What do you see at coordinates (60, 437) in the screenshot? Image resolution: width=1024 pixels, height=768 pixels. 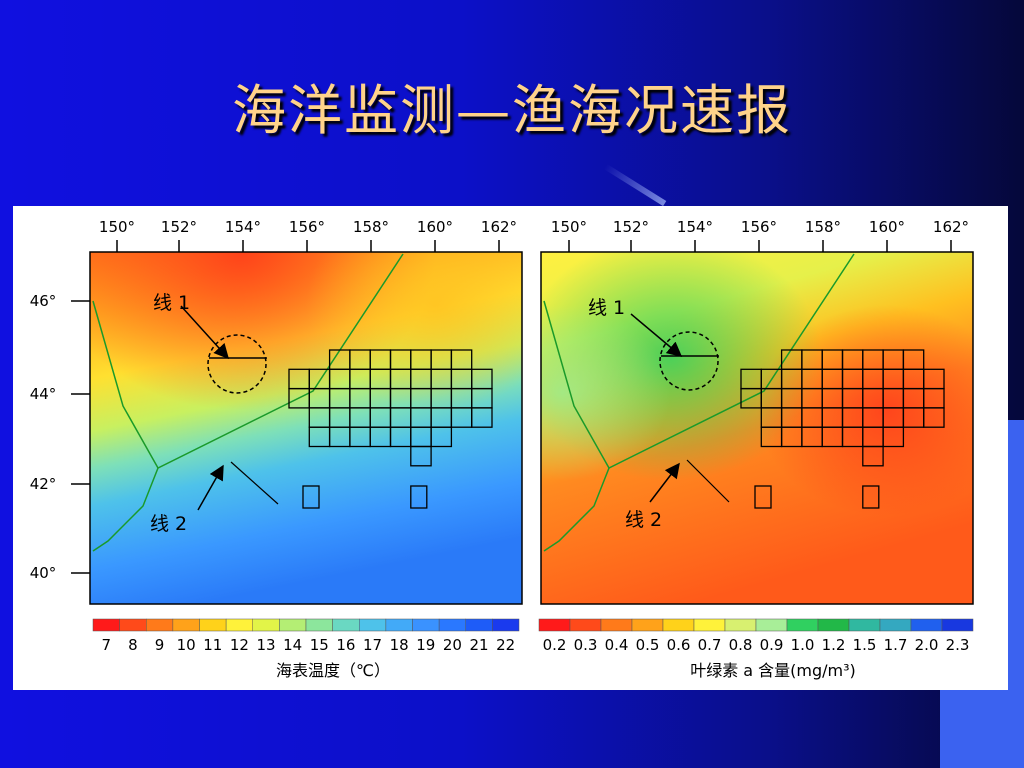 I see `latitude-axis: 46° 44° 42° 40°` at bounding box center [60, 437].